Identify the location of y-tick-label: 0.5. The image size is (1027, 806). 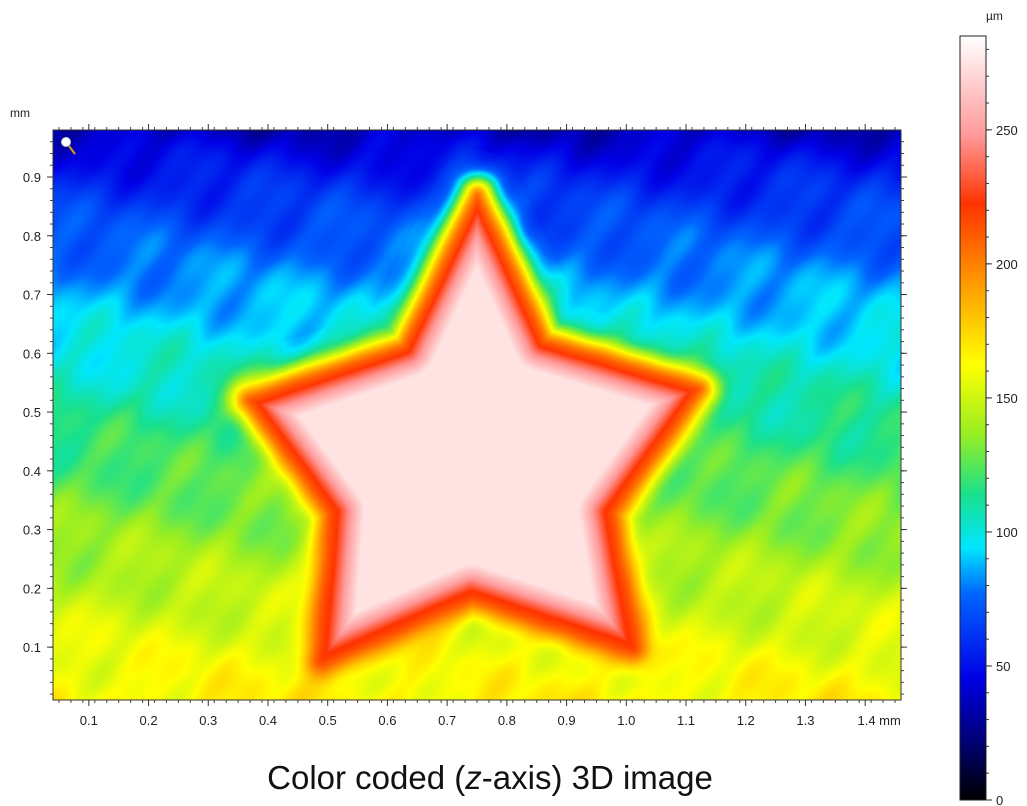
(32, 412).